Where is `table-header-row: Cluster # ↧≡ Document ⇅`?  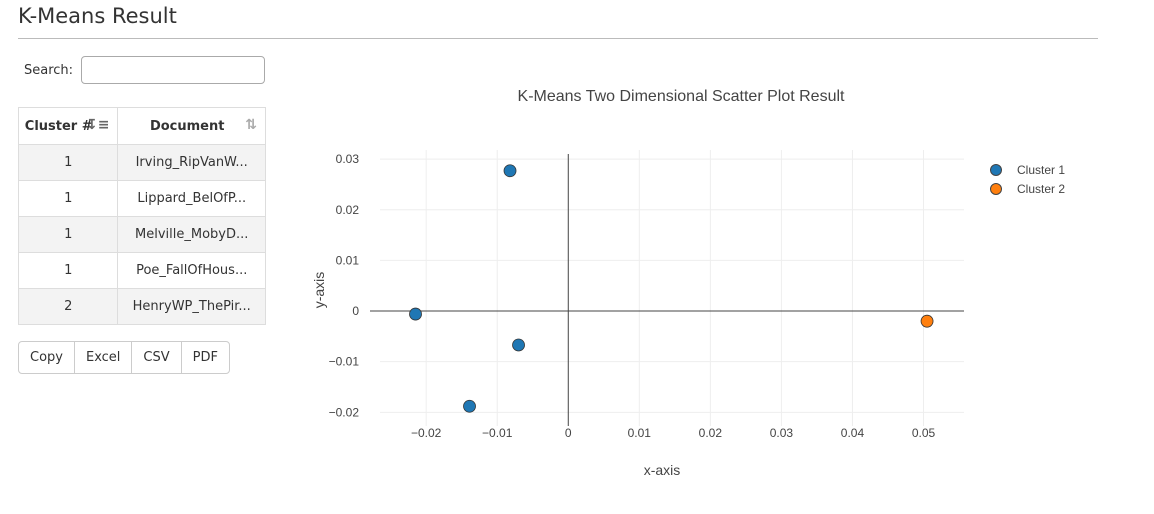
table-header-row: Cluster # ↧≡ Document ⇅ is located at coordinates (141, 126).